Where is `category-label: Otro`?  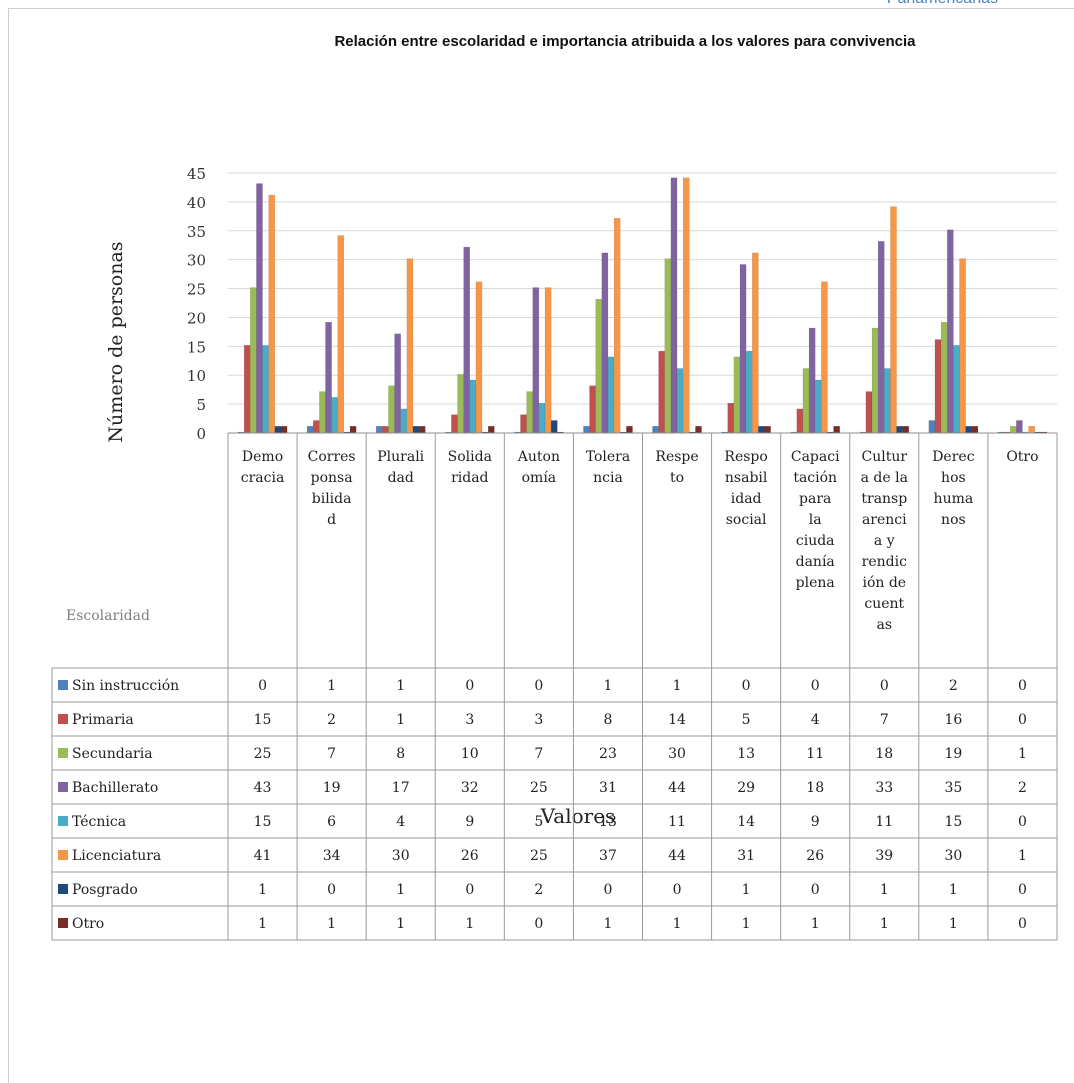
category-label: Otro is located at coordinates (1022, 457).